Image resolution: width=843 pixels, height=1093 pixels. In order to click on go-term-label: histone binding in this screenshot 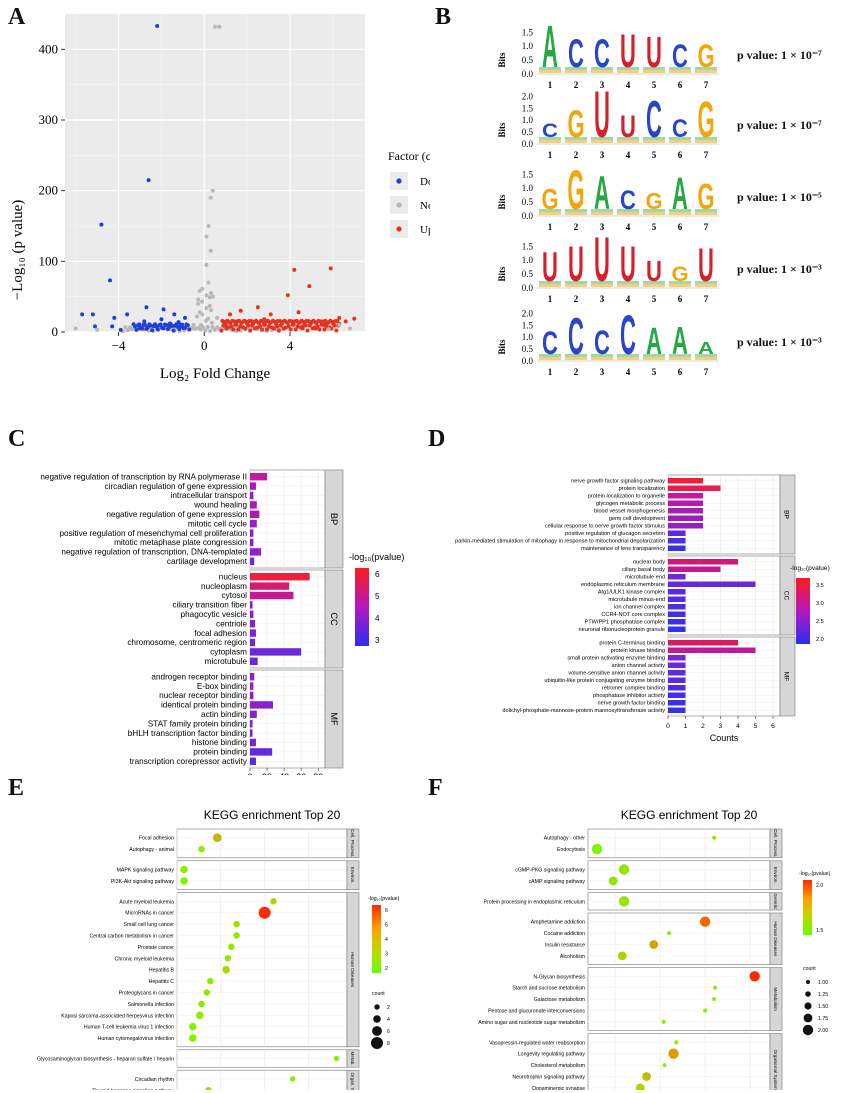, I will do `click(220, 742)`.